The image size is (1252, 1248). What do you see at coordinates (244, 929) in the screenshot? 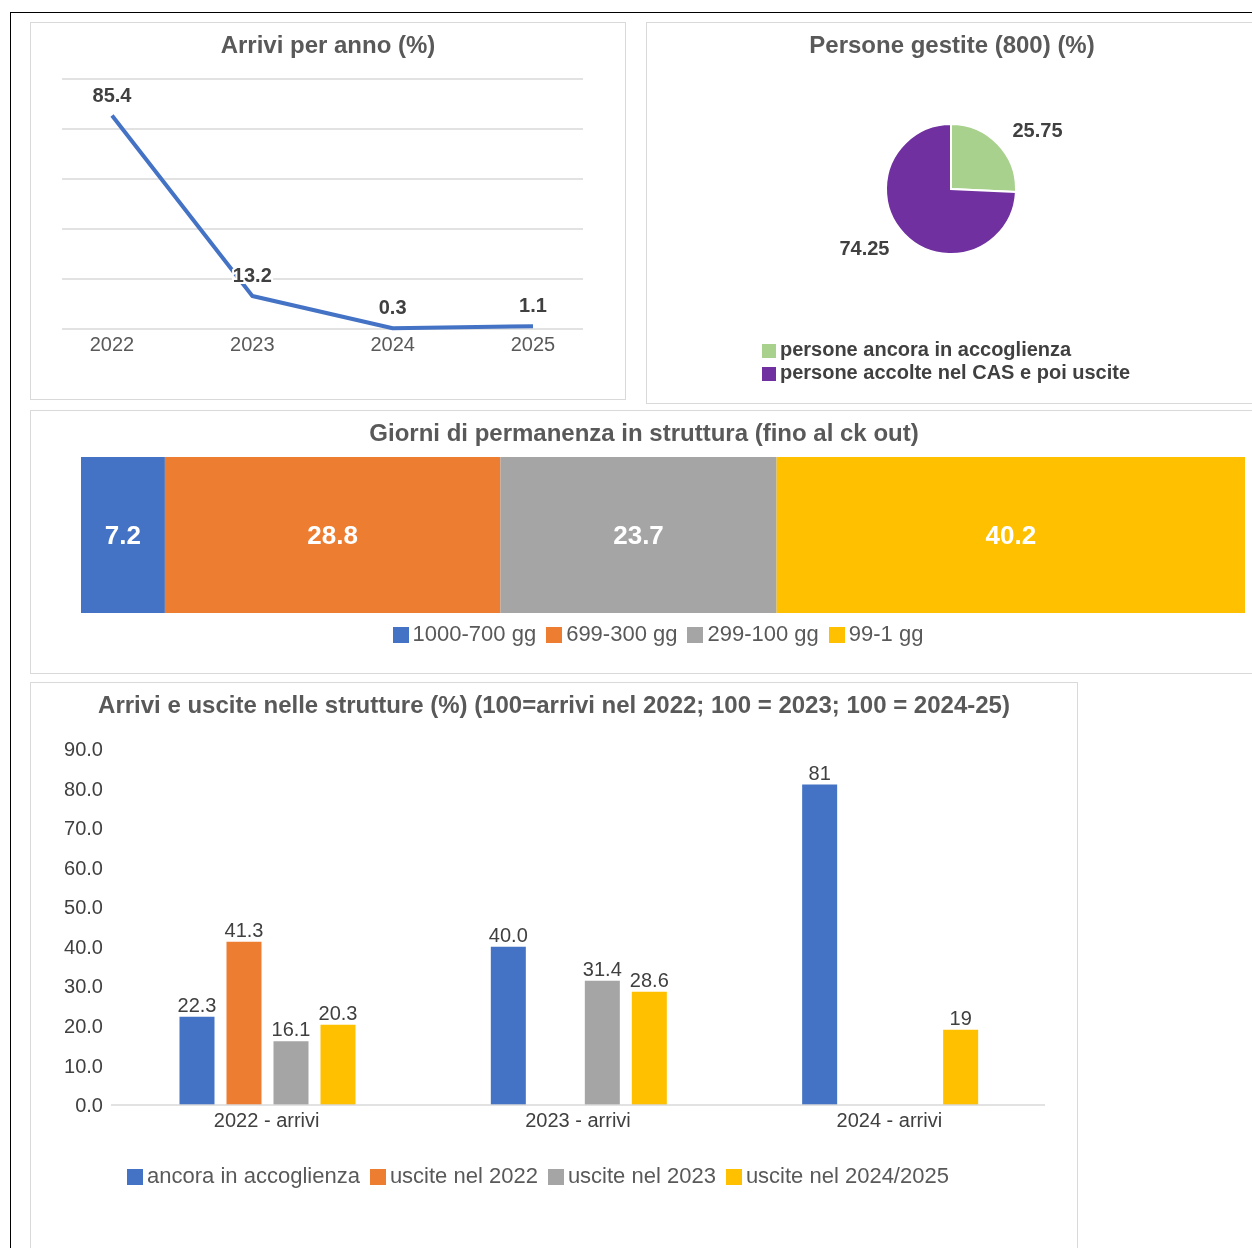
I see `data-label: 41.3` at bounding box center [244, 929].